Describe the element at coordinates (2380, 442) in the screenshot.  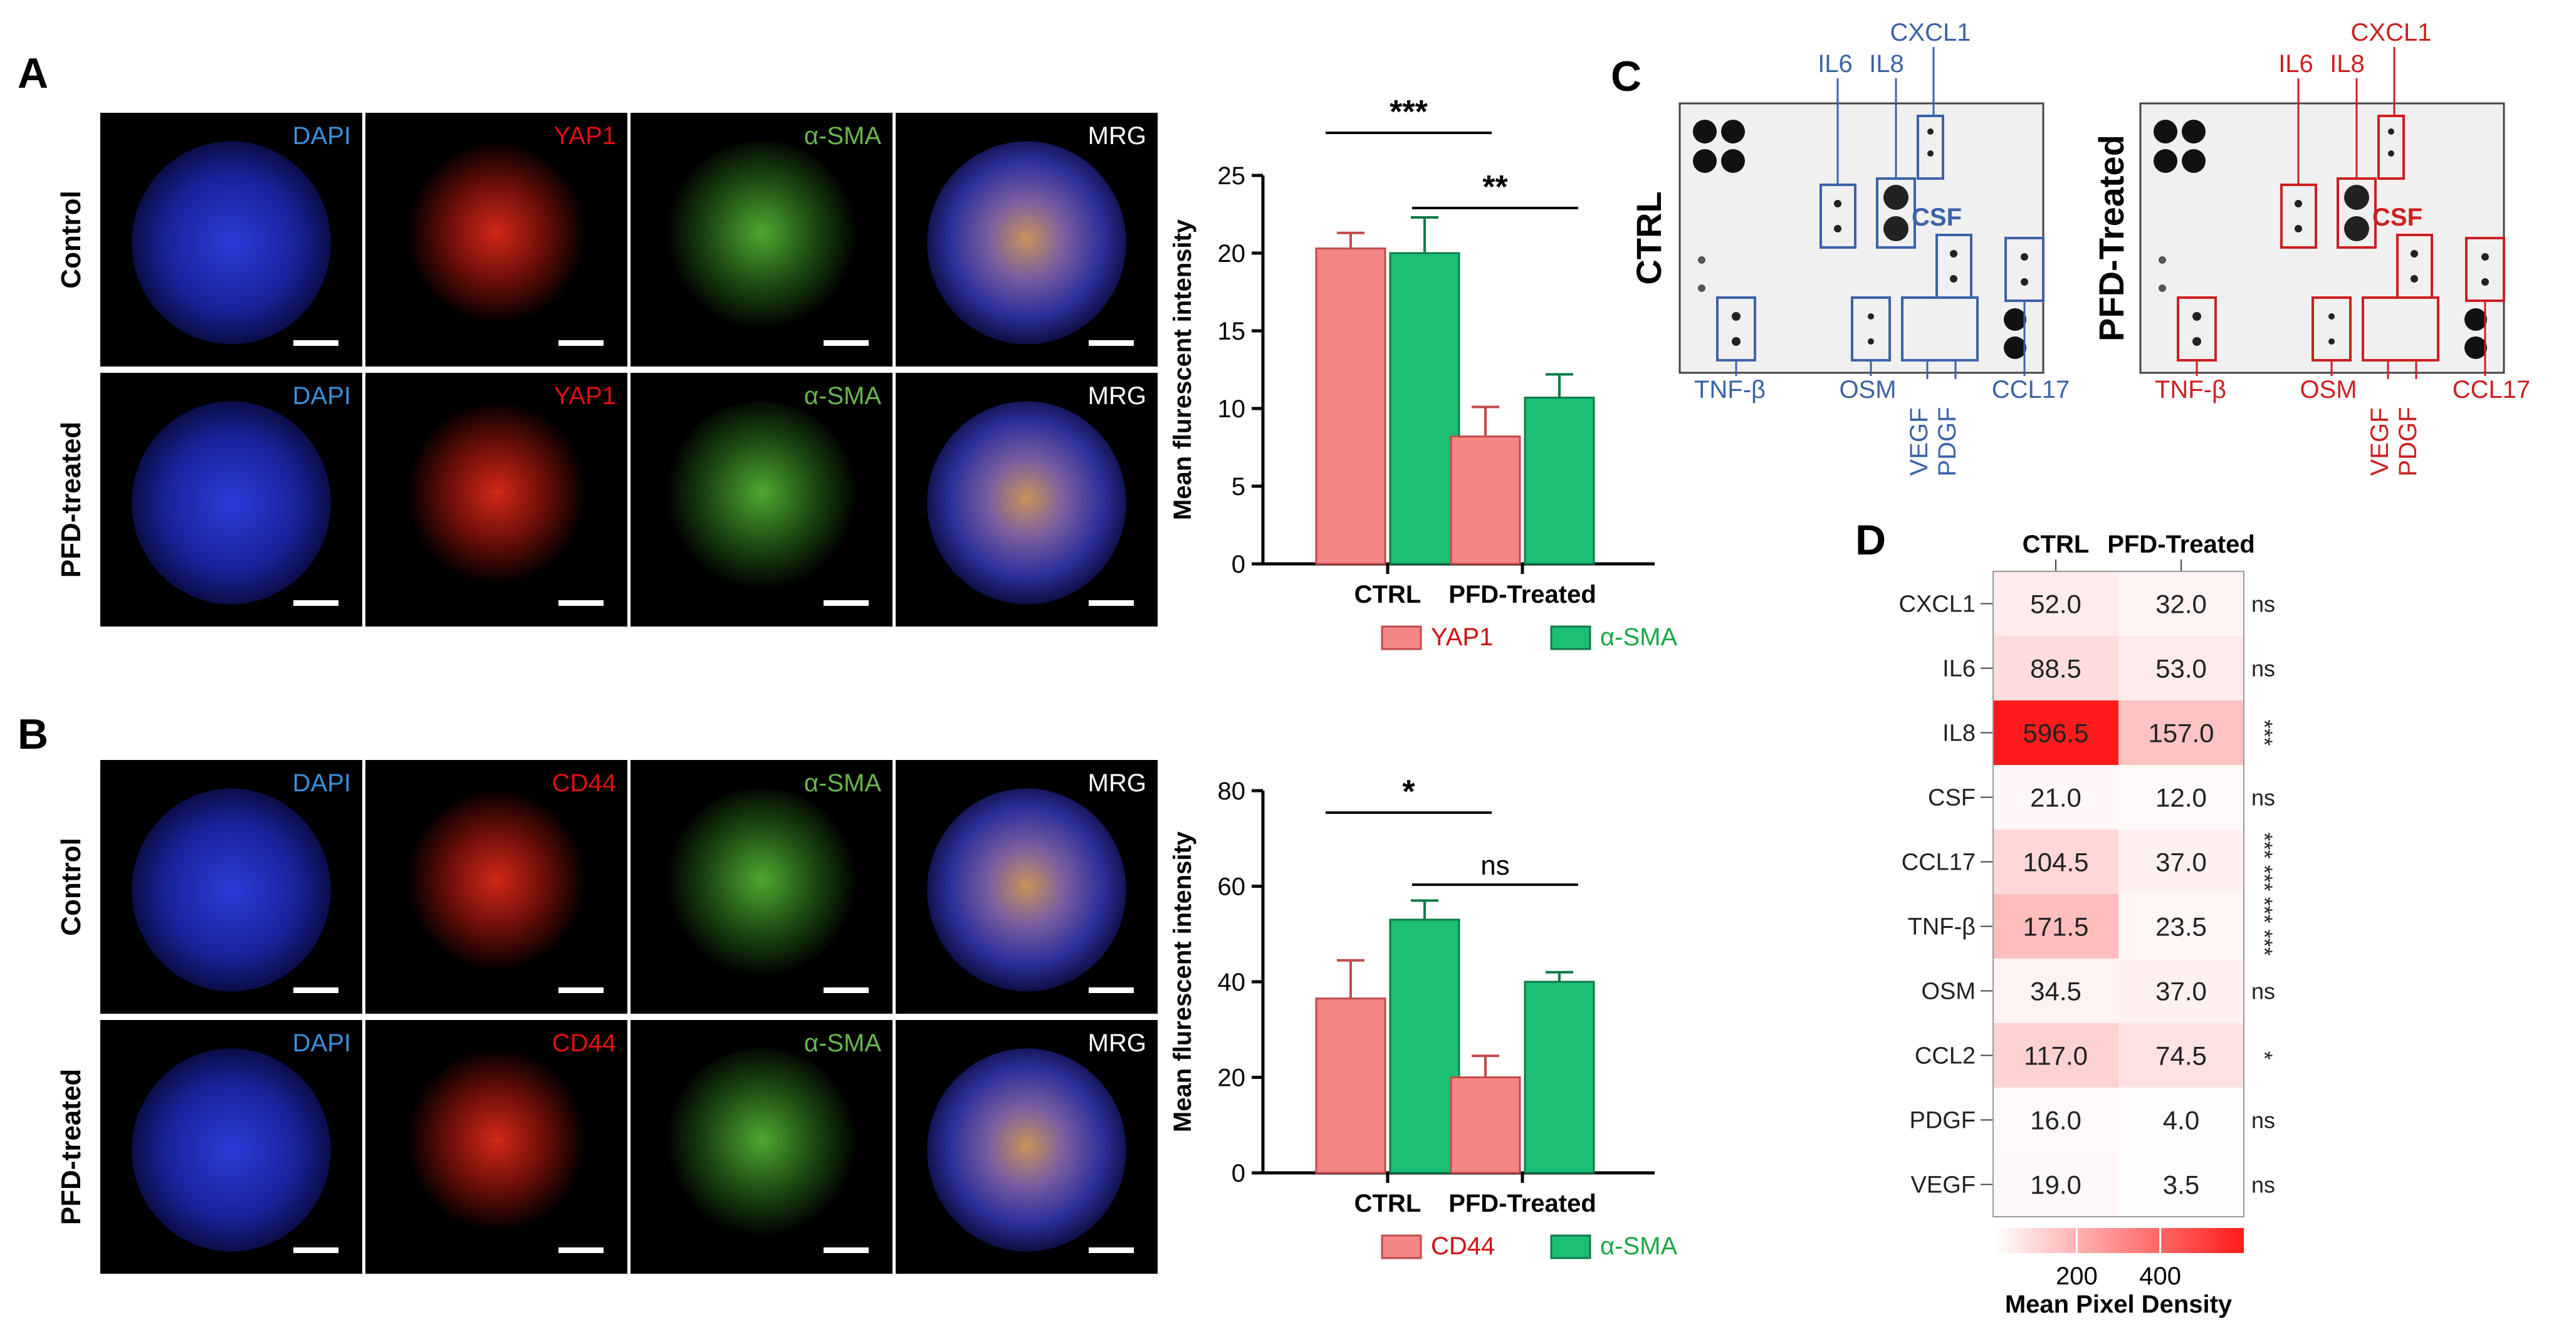
I see `array-label: VEGF` at that location.